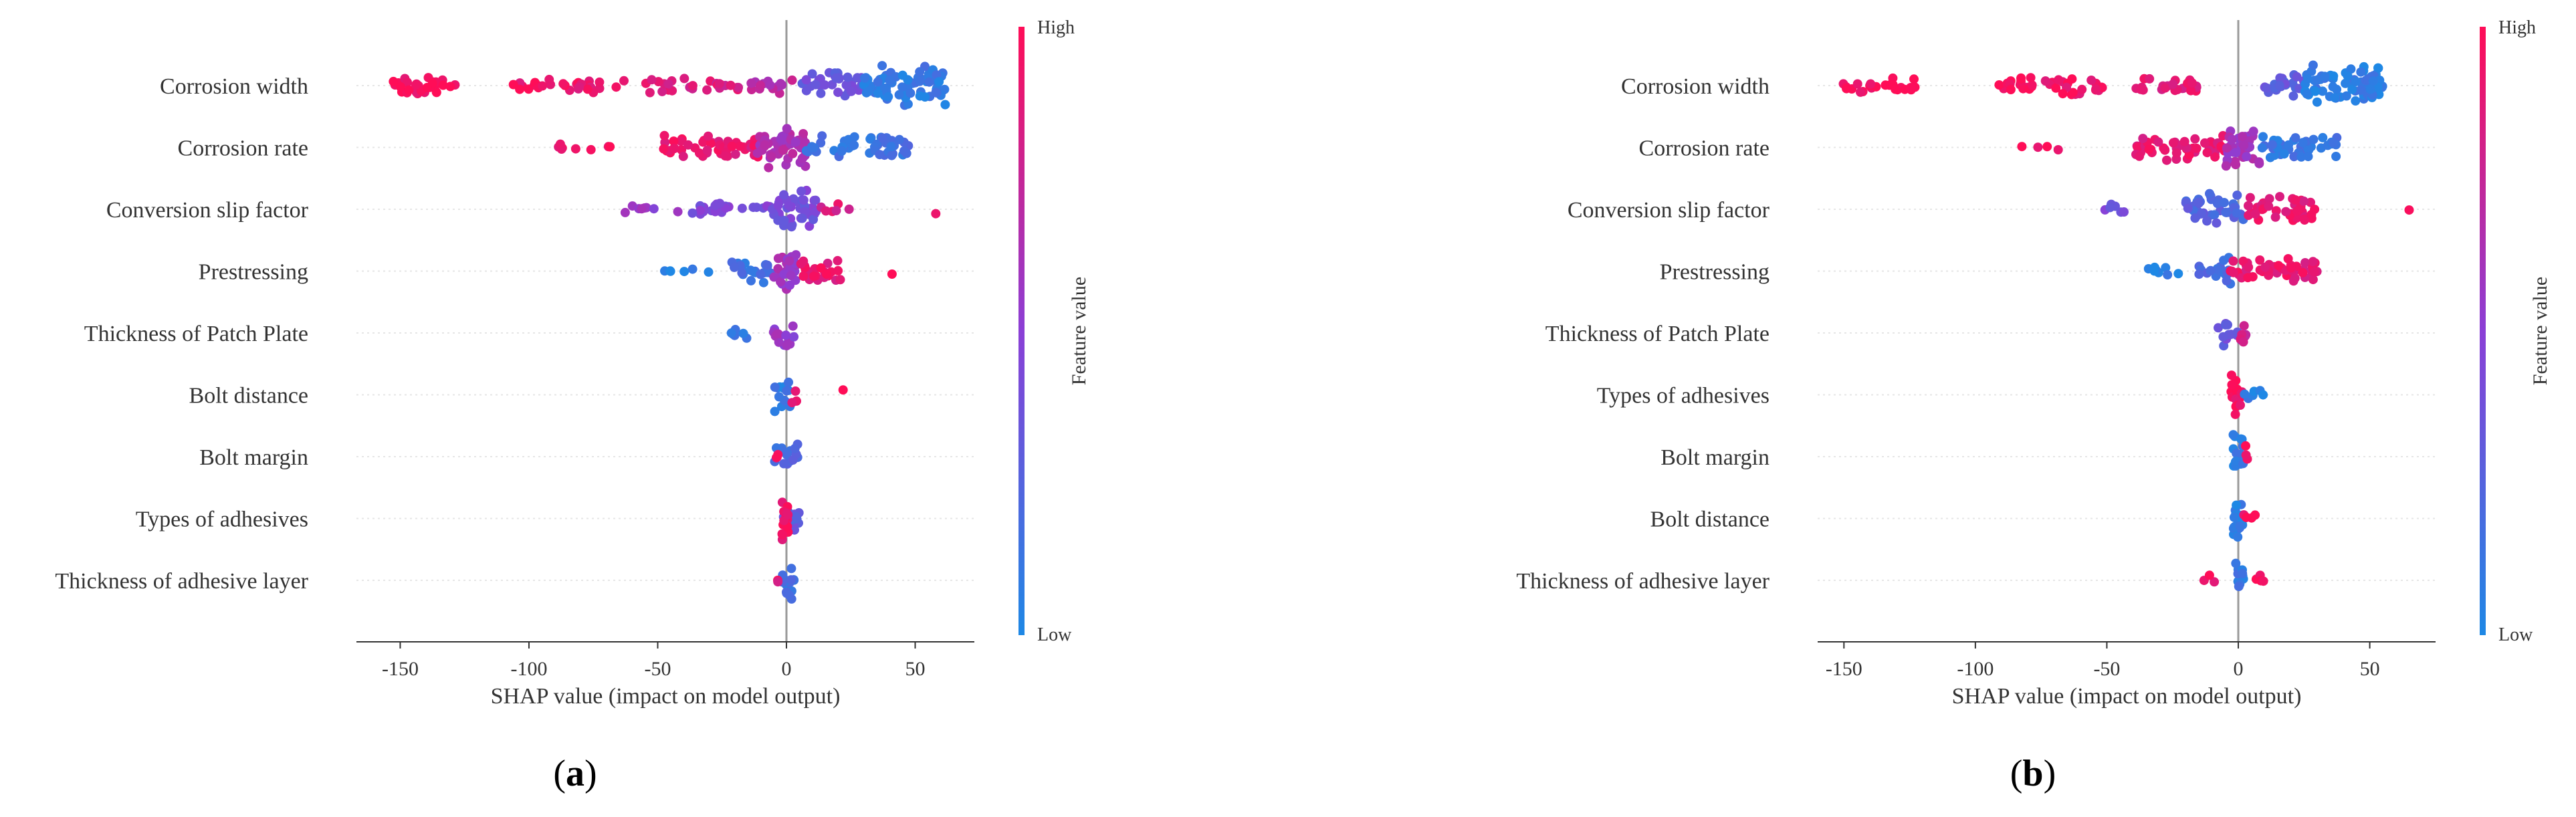 This screenshot has height=817, width=2576. What do you see at coordinates (196, 334) in the screenshot?
I see `feature-label: Thickness of Patch Plate` at bounding box center [196, 334].